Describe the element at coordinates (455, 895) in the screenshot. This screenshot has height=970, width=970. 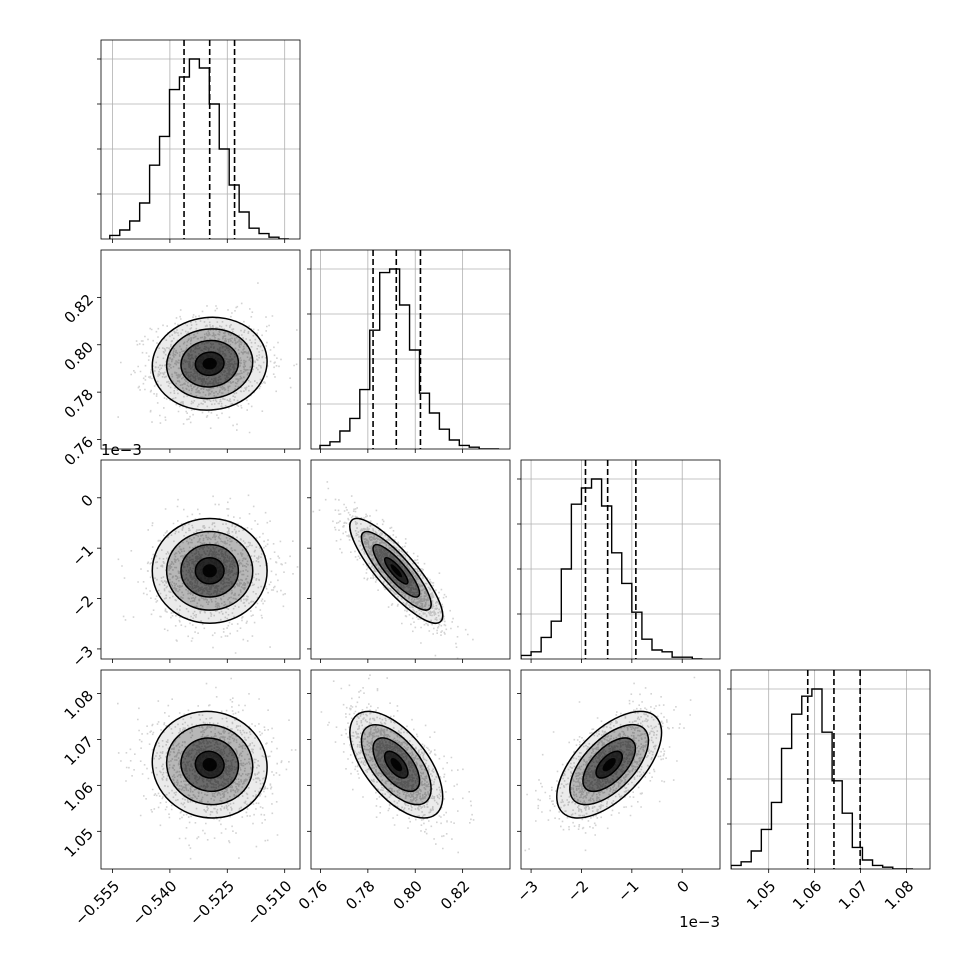
I see `x-tick-label: 0.82` at that location.